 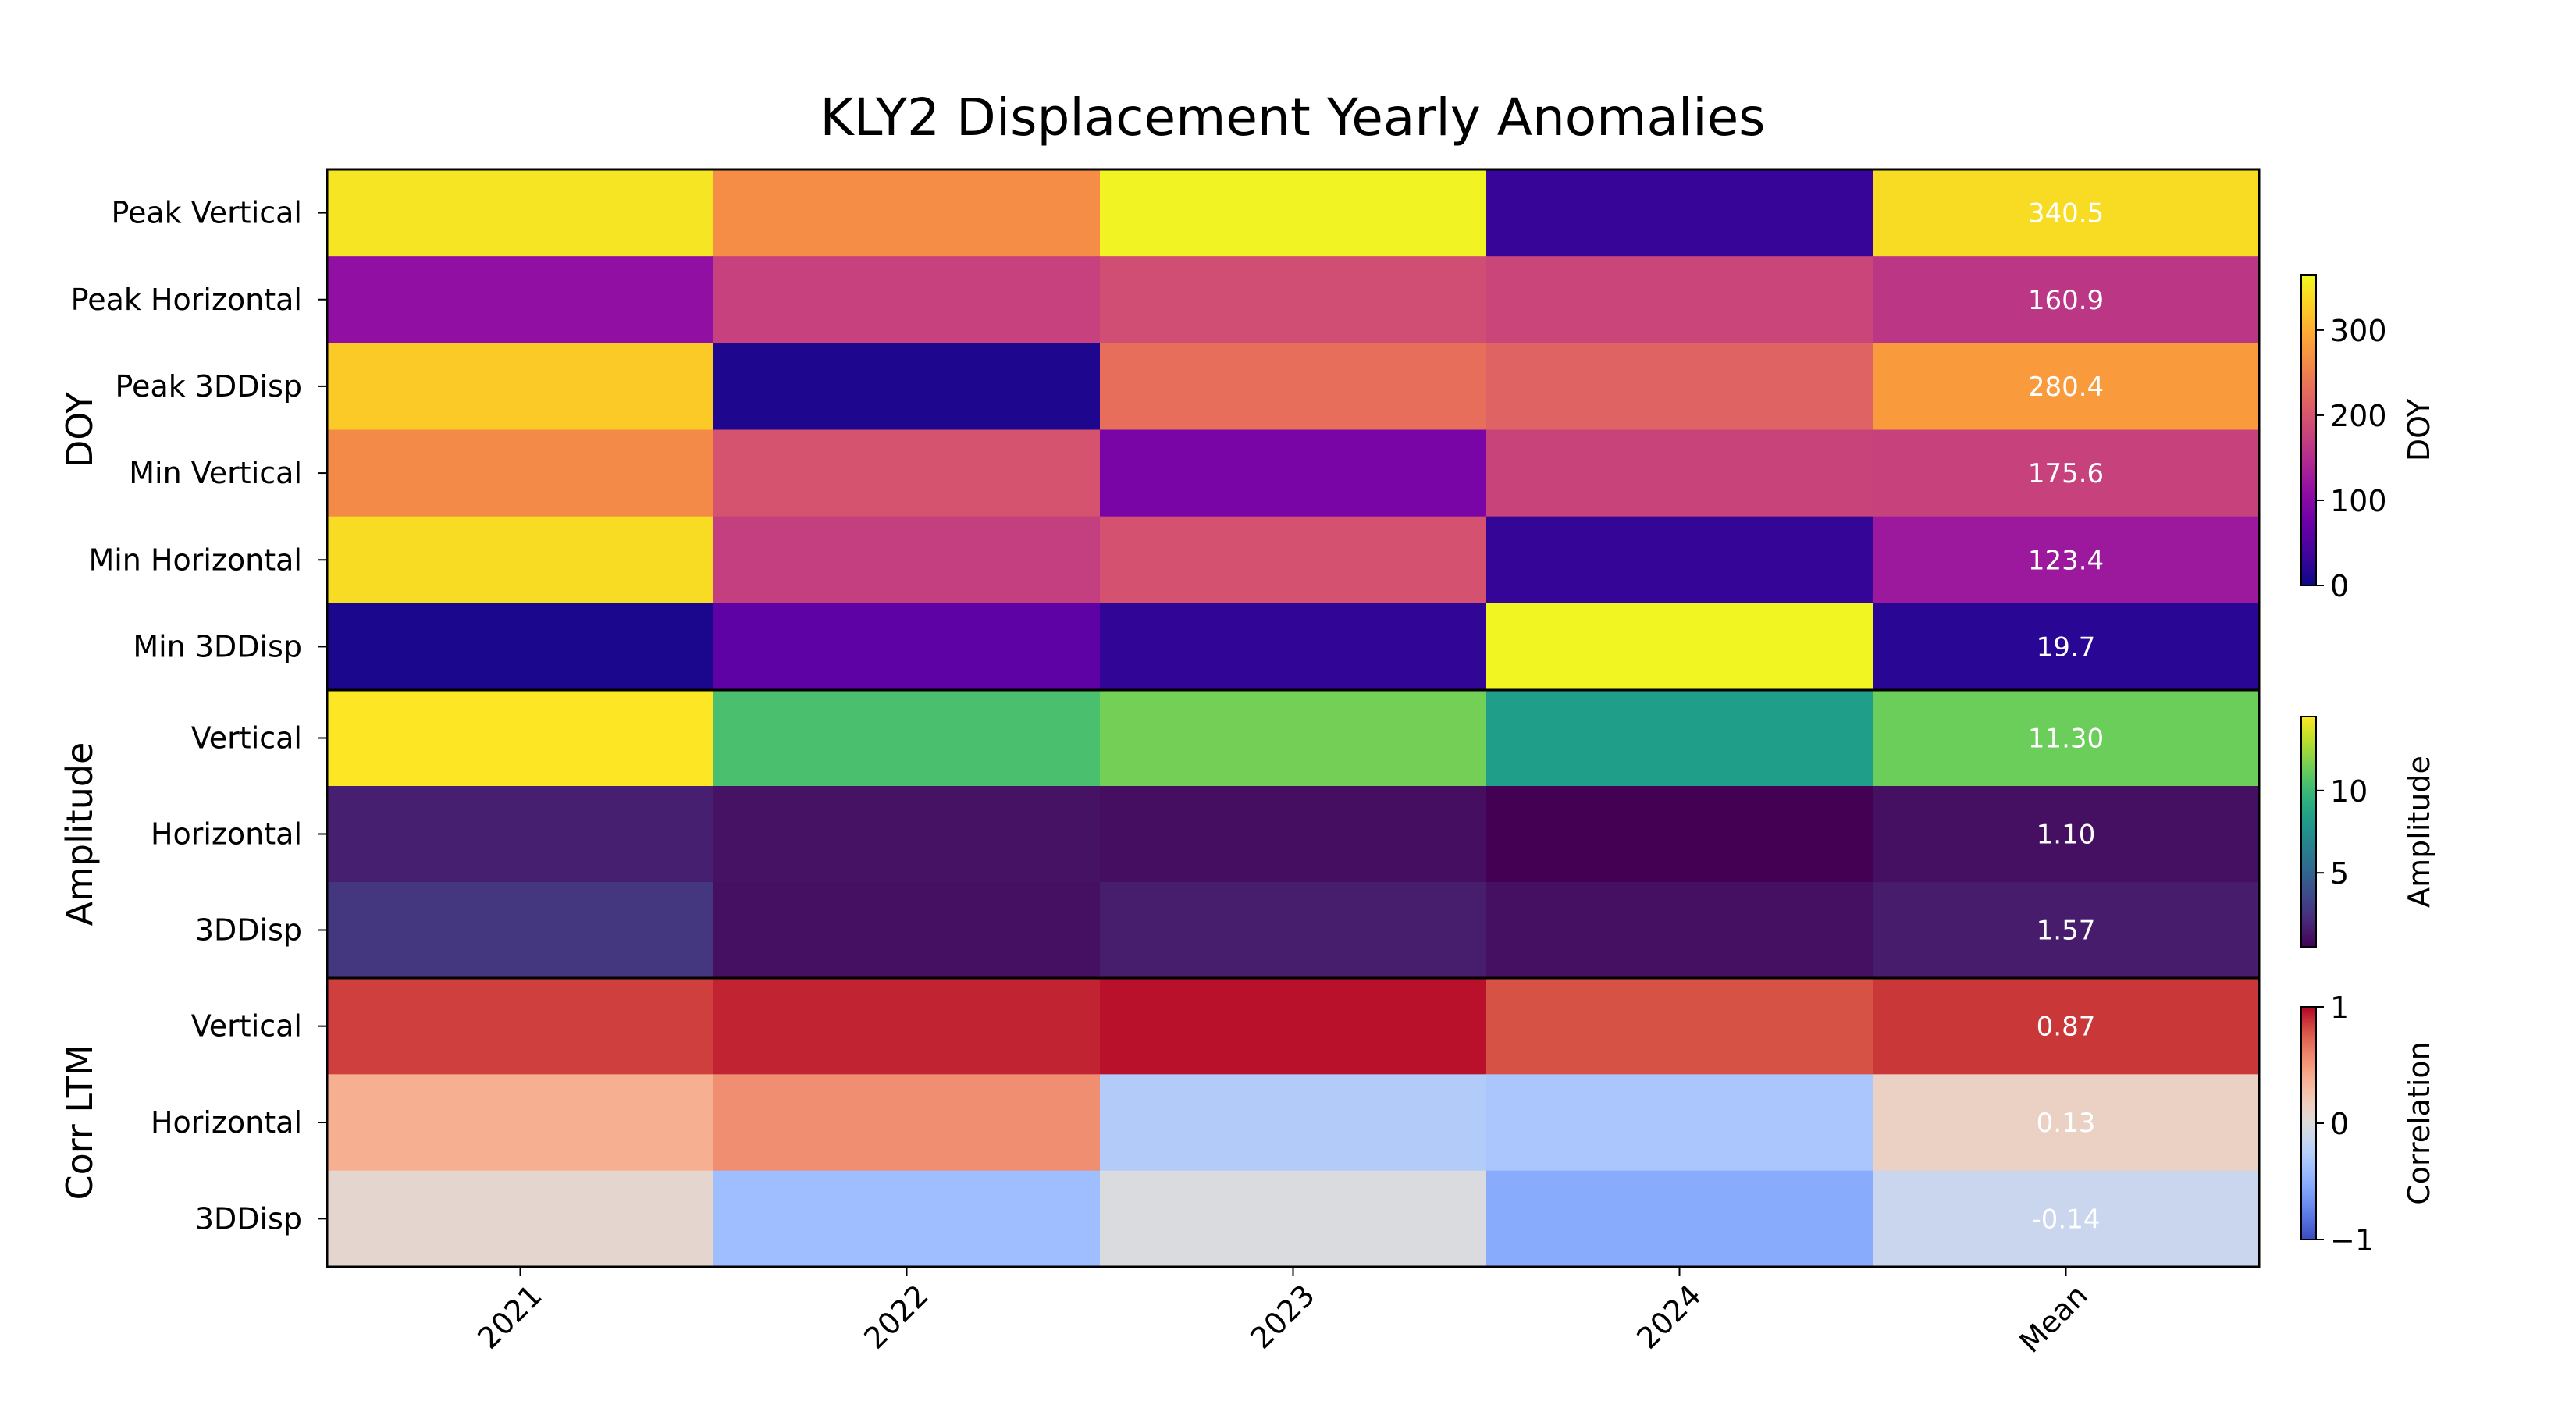 I want to click on heatmap-cell-amplitude-horizontal-mean, so click(x=2066, y=834).